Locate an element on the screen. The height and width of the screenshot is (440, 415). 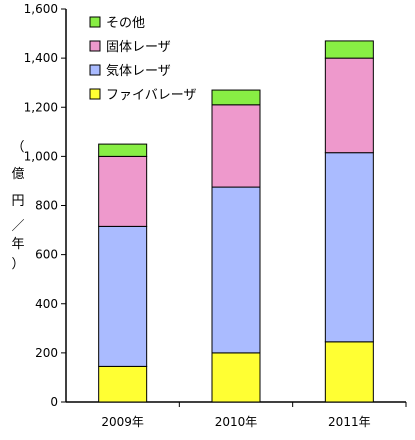
y-tick-label: 1,000 is located at coordinates (41, 156).